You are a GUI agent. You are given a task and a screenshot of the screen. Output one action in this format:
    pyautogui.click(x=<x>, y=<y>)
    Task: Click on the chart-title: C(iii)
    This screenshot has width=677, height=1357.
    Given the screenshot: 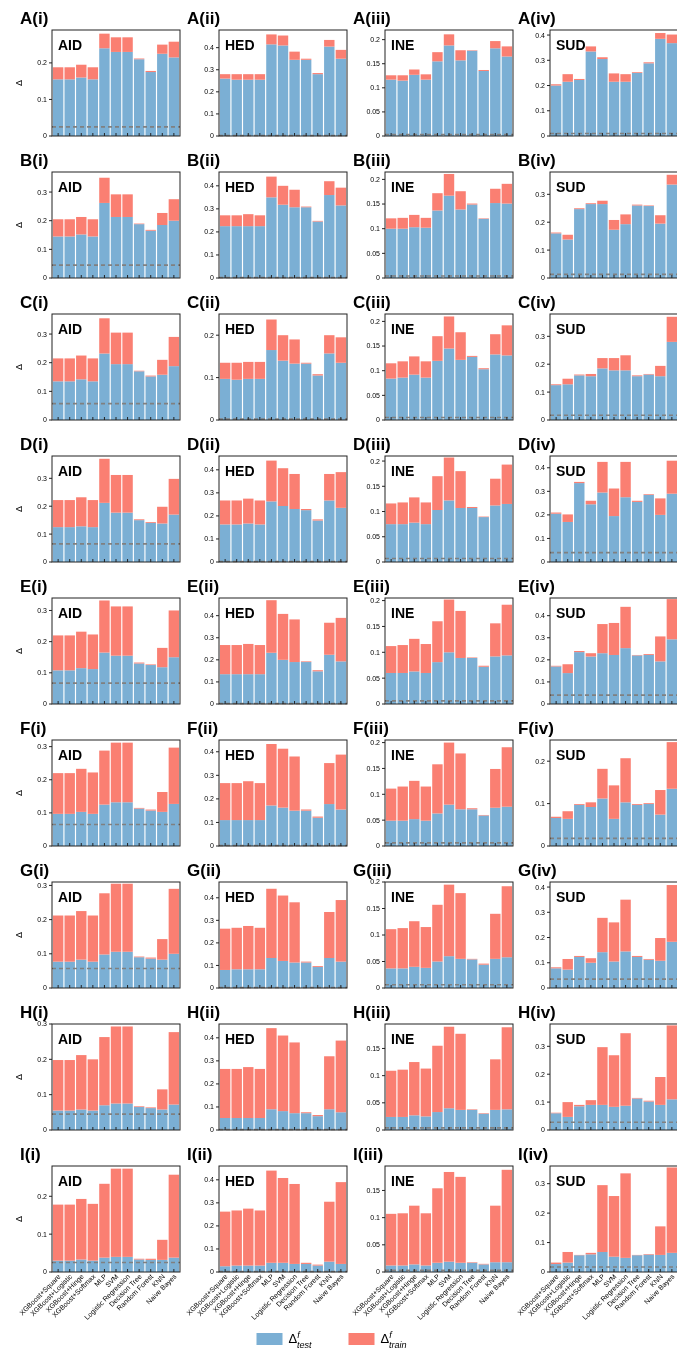 What is the action you would take?
    pyautogui.click(x=372, y=302)
    